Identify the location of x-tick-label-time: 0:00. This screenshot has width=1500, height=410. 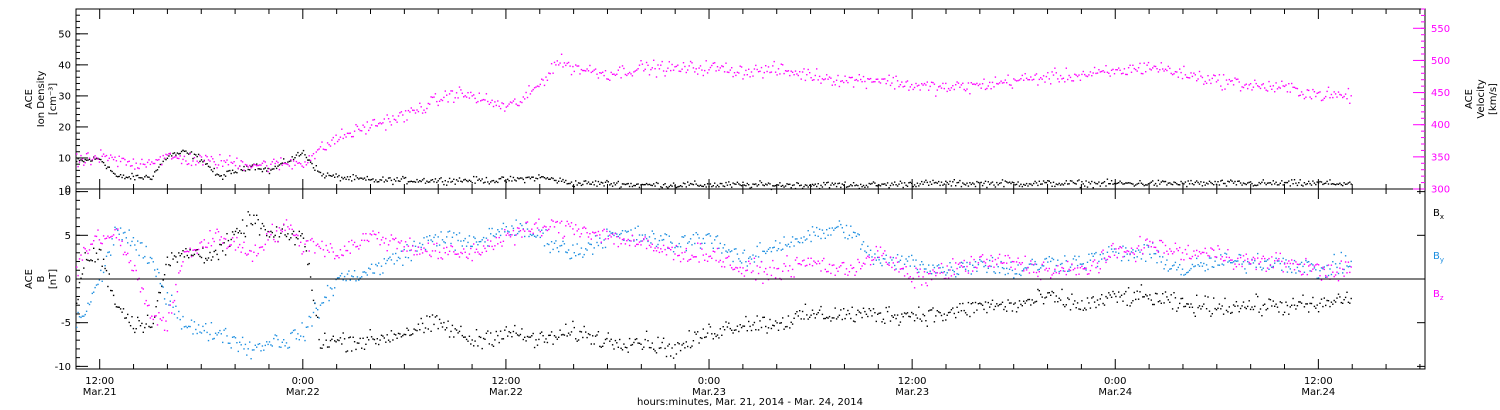
(303, 381).